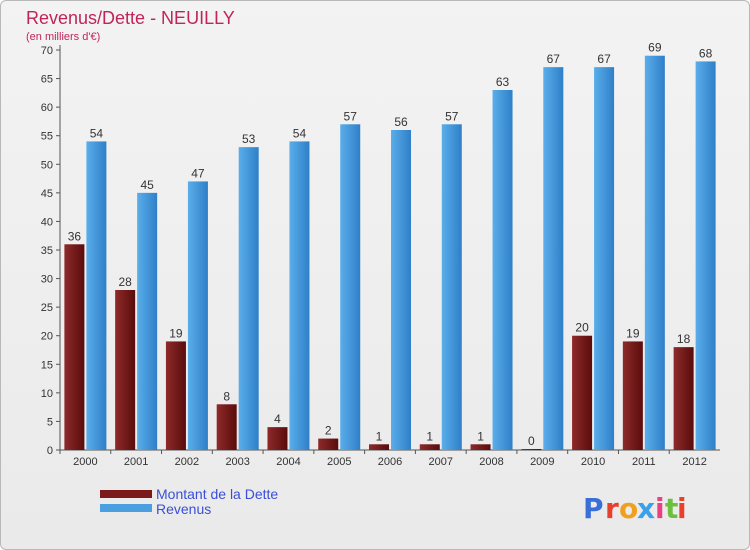 Image resolution: width=750 pixels, height=550 pixels. What do you see at coordinates (288, 462) in the screenshot?
I see `x-tick-label: 2004` at bounding box center [288, 462].